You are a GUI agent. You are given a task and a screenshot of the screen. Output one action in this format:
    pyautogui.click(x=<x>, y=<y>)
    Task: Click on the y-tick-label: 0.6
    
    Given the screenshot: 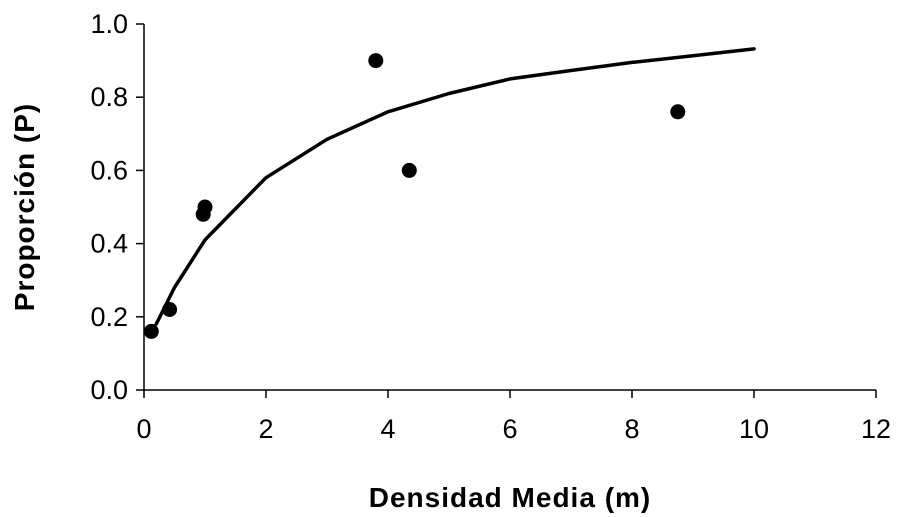 What is the action you would take?
    pyautogui.click(x=109, y=170)
    